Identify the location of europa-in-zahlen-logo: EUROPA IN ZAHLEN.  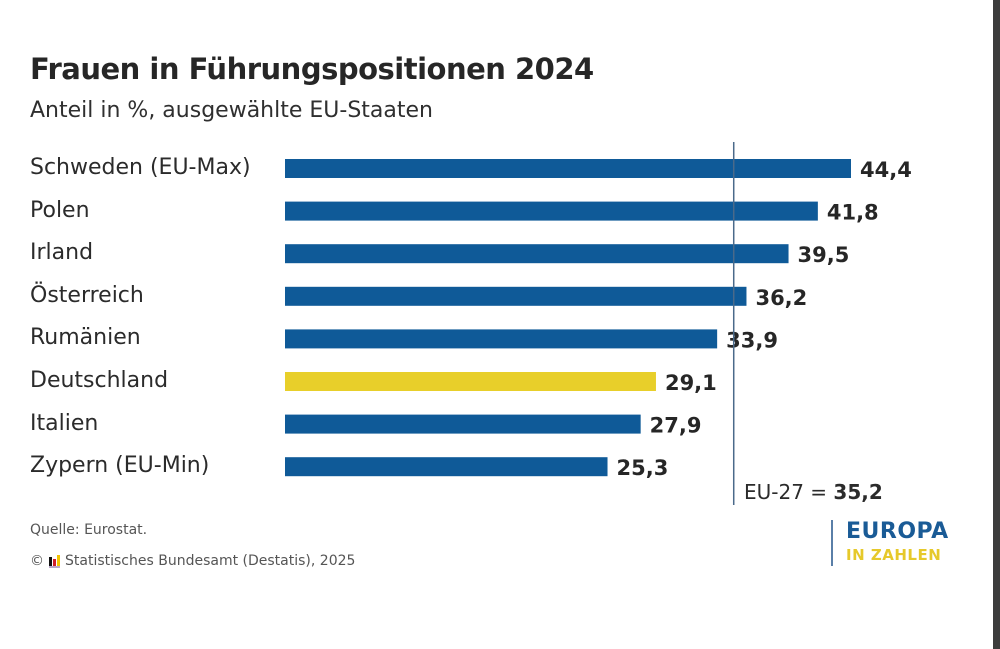
(890, 543).